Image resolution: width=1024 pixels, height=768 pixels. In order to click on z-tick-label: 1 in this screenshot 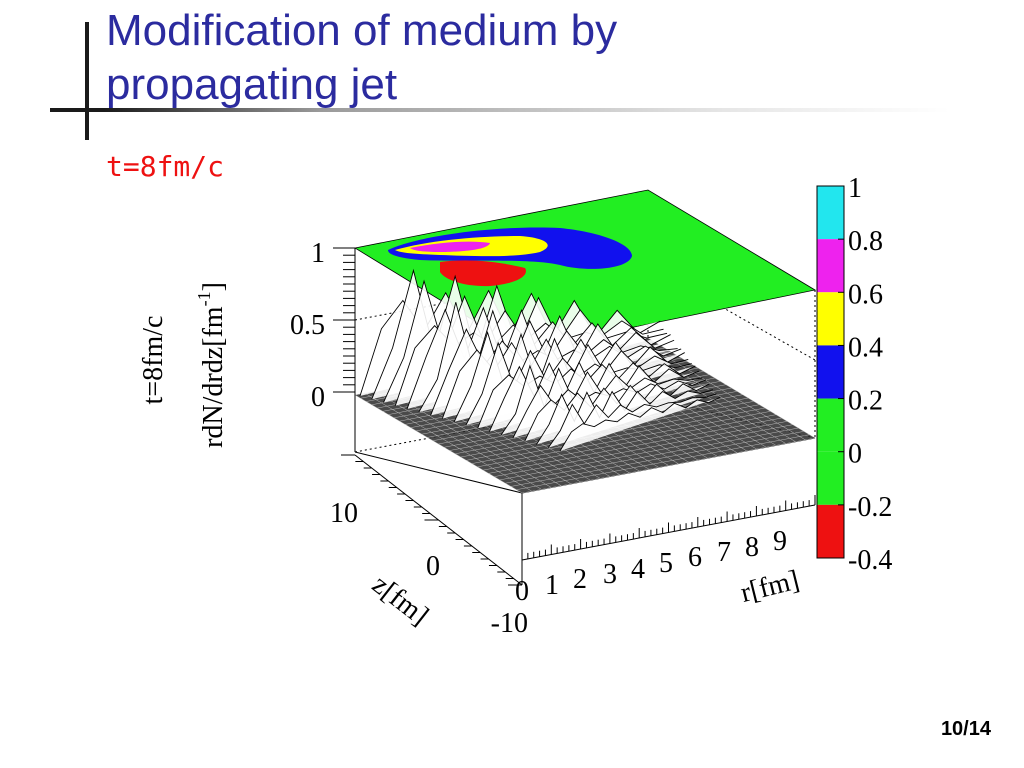, I will do `click(318, 253)`.